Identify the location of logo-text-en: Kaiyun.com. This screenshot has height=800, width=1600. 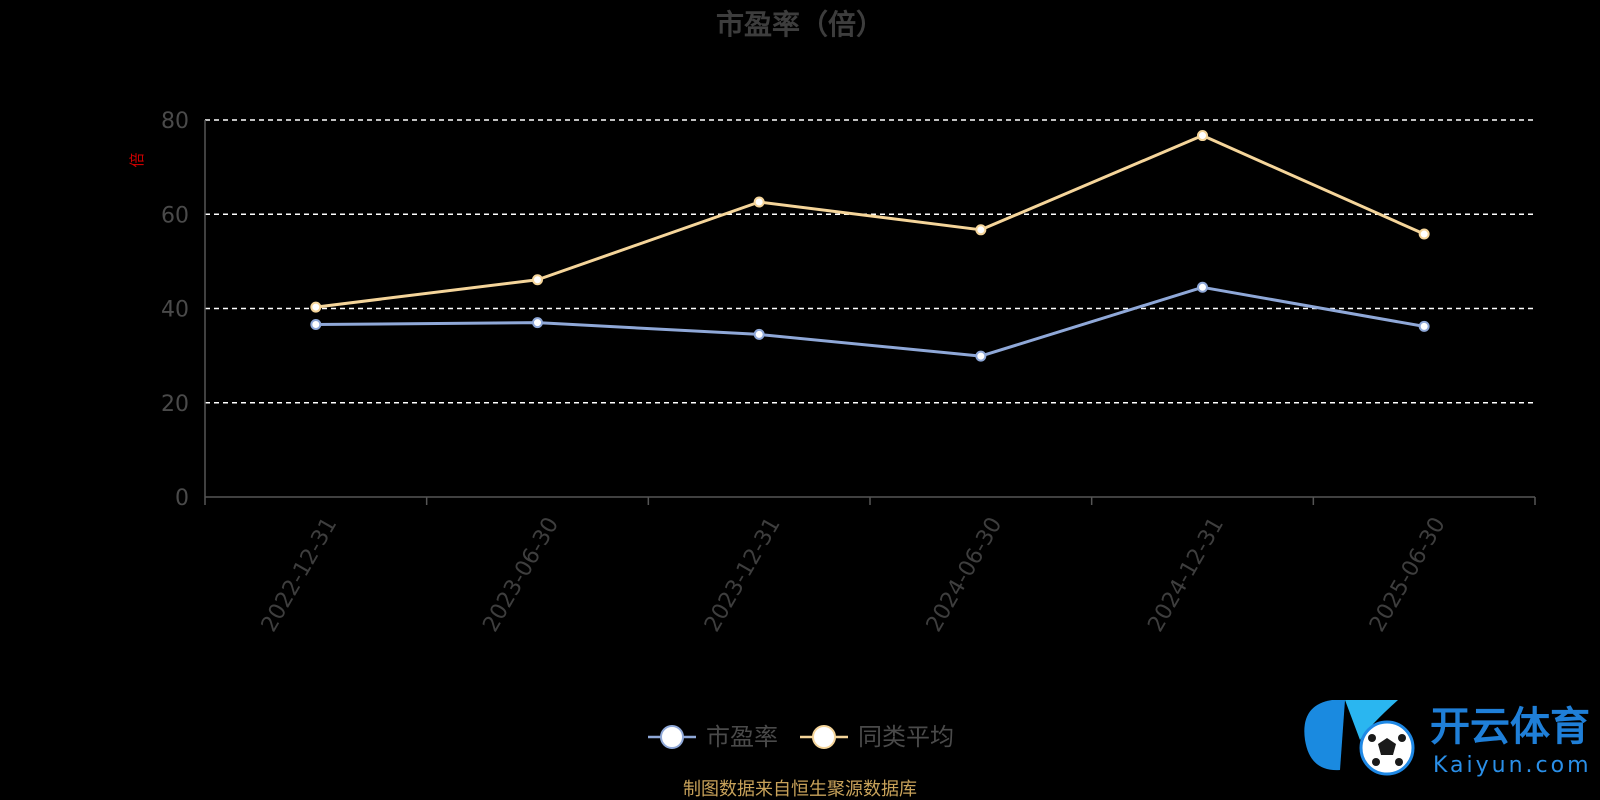
(1512, 765).